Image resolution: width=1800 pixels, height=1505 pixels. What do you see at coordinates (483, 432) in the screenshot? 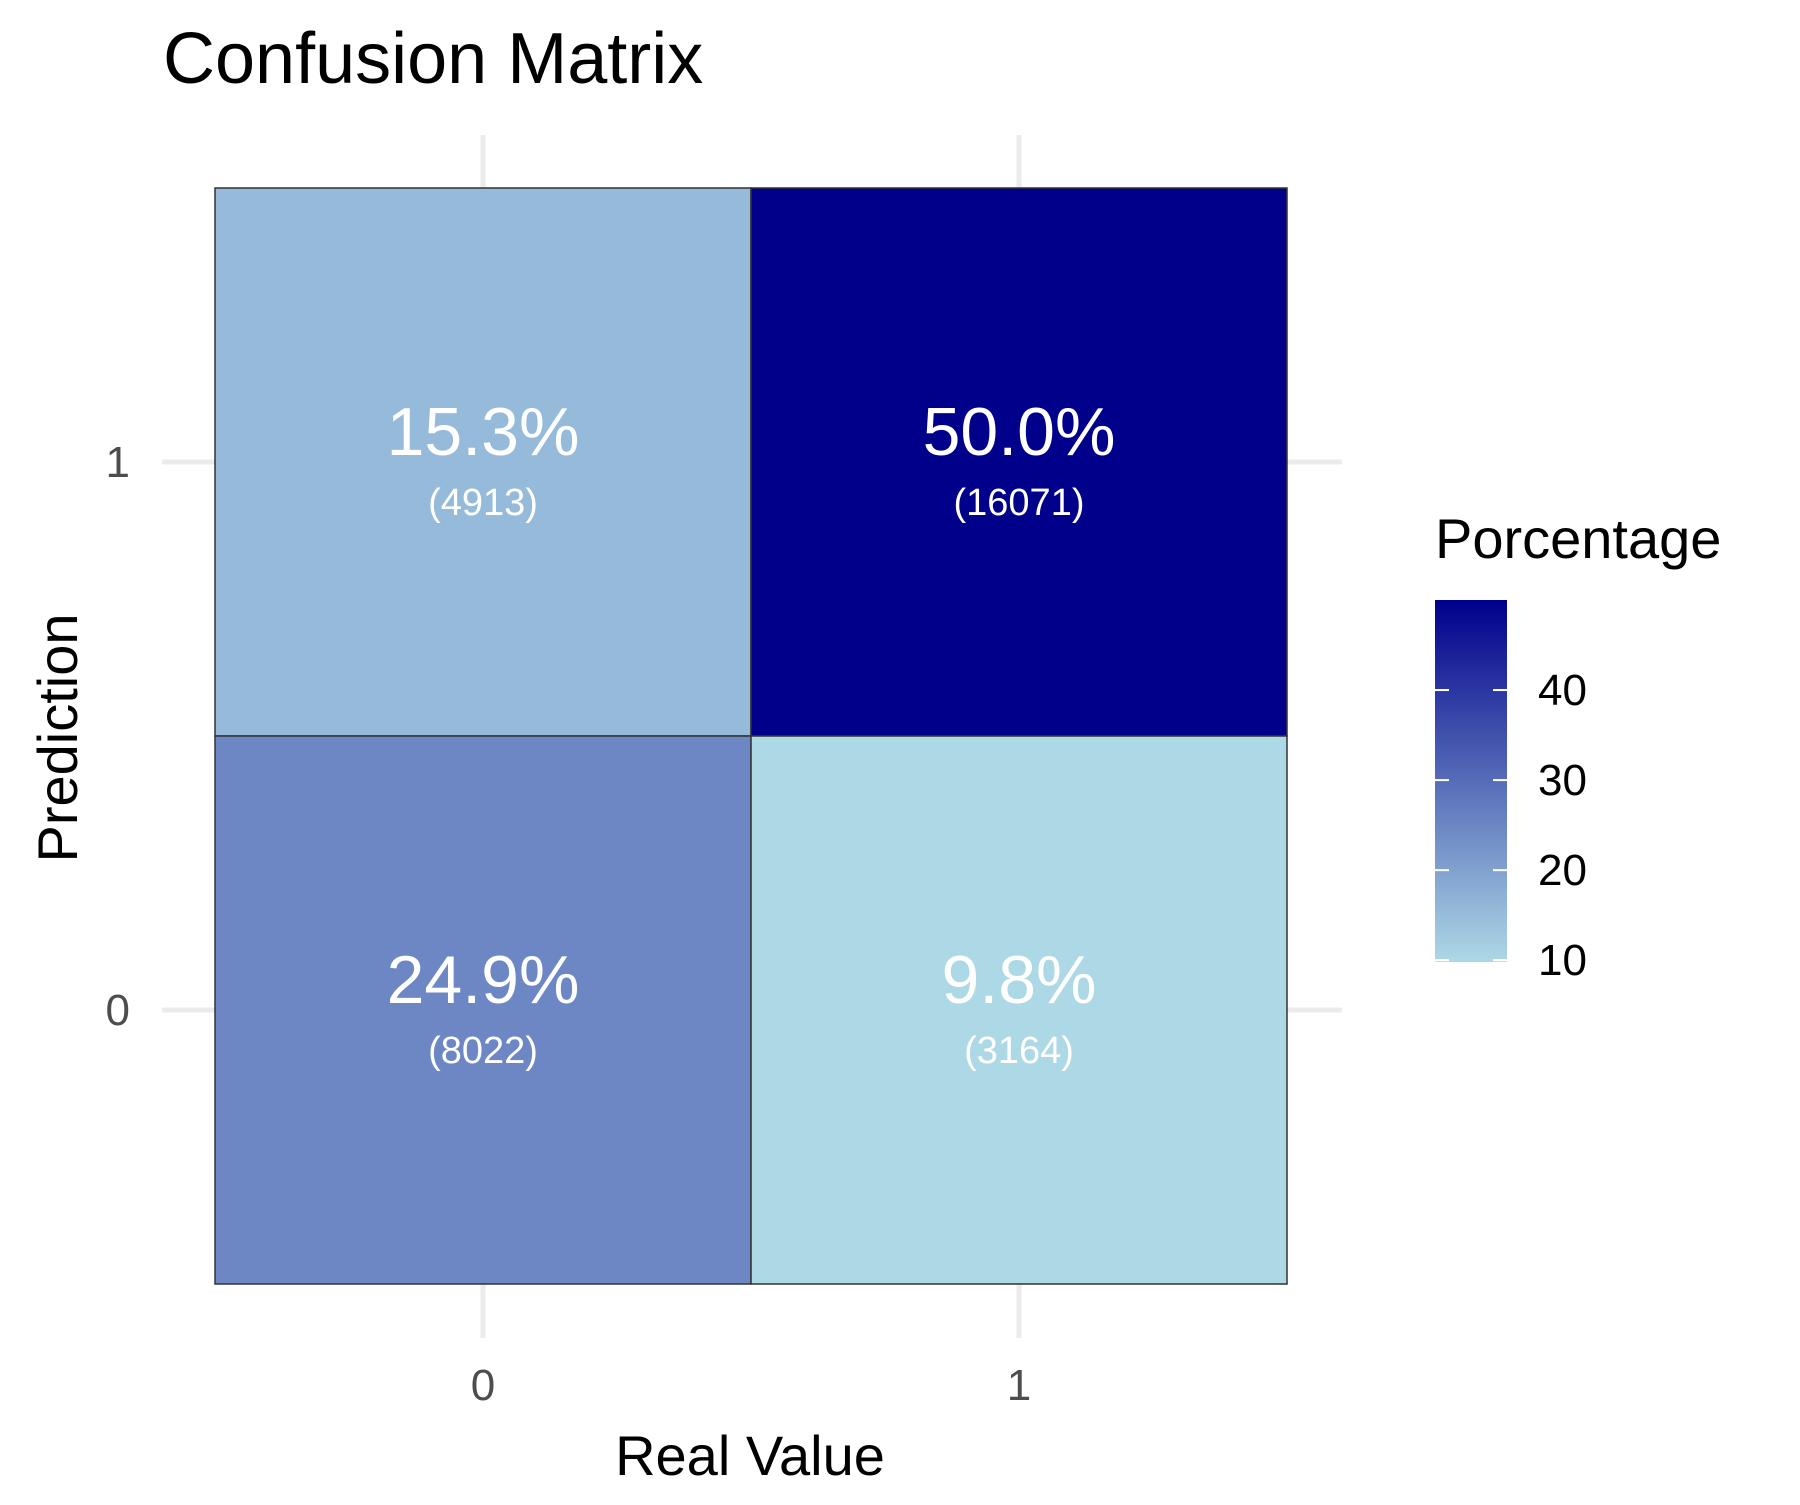
I see `cell-percent-label: 15.3%` at bounding box center [483, 432].